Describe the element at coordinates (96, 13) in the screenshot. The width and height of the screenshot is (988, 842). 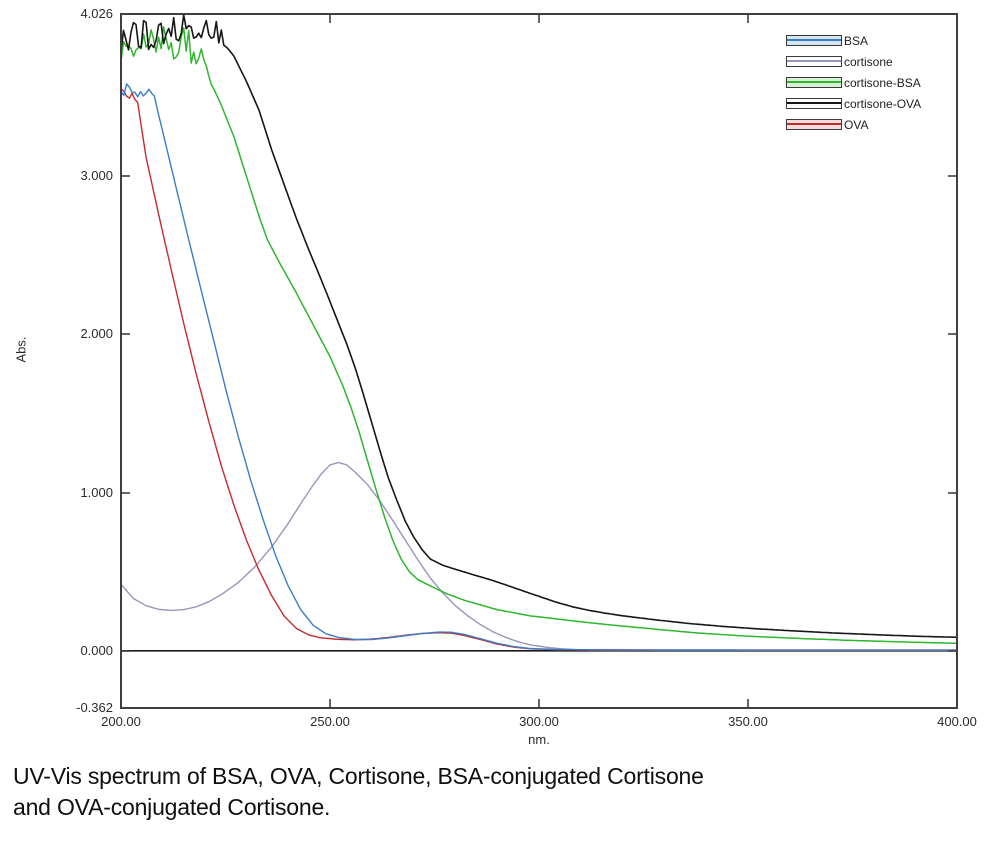
I see `y-tick-label: 4.026` at that location.